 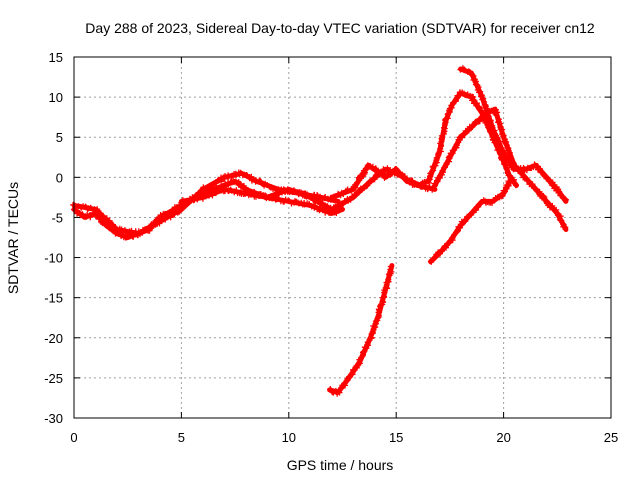 What do you see at coordinates (56, 57) in the screenshot?
I see `y-tick-label: 15` at bounding box center [56, 57].